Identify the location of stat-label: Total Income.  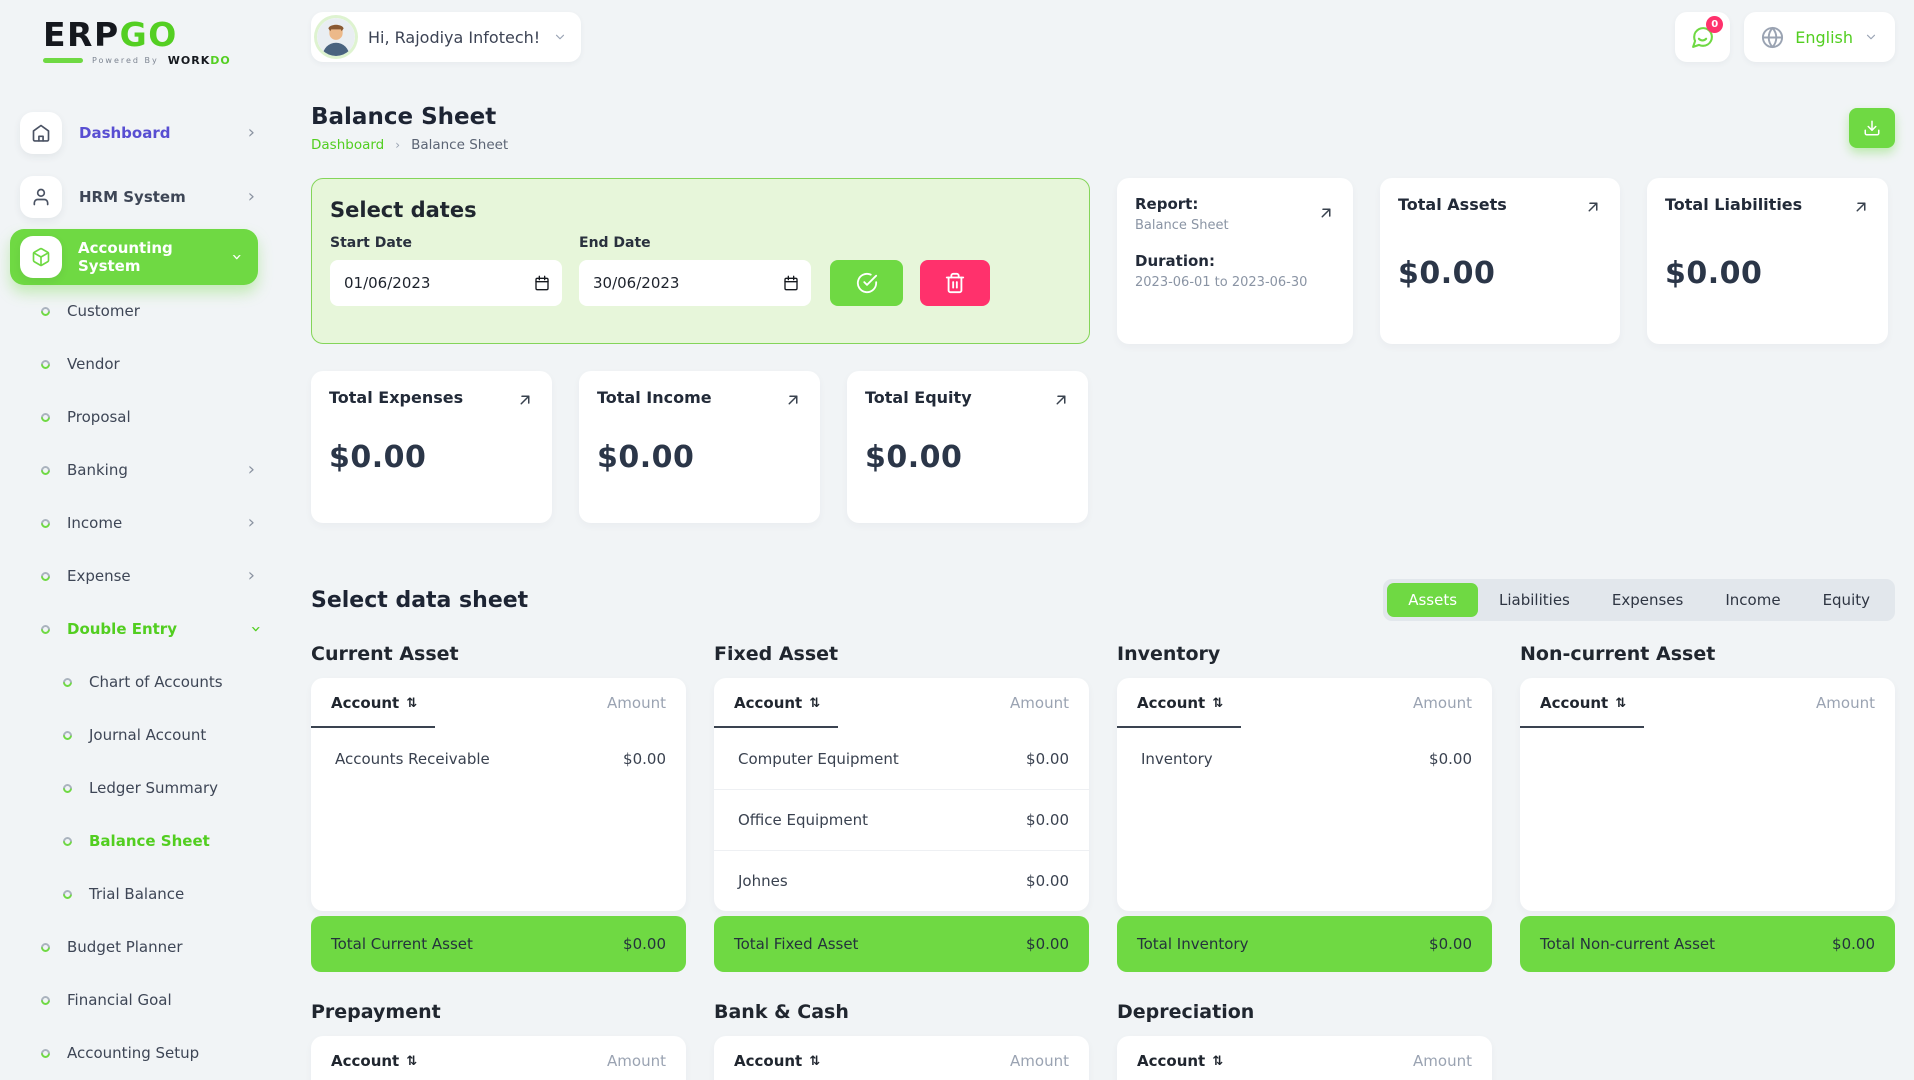
(654, 397).